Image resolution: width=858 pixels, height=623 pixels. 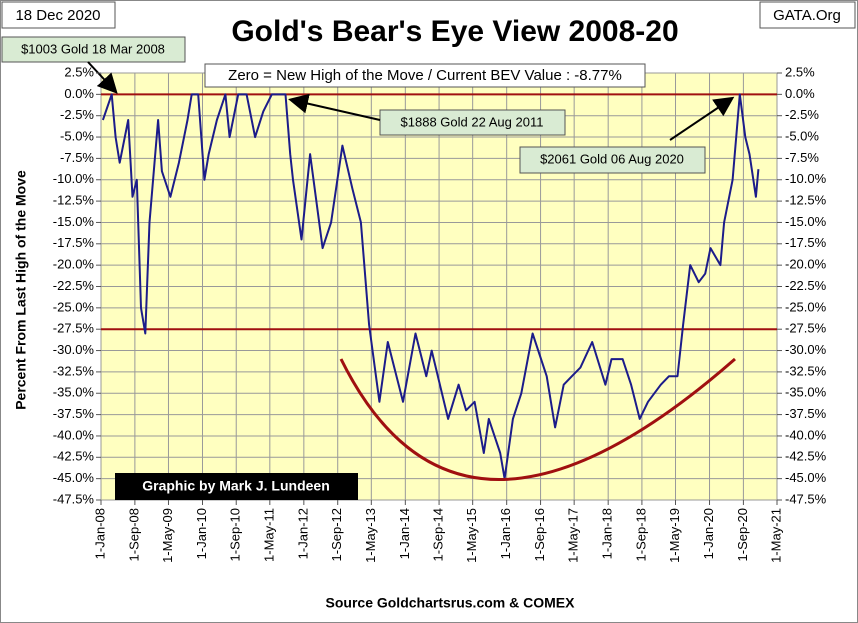 What do you see at coordinates (806, 221) in the screenshot?
I see `y2-tick-label: -15.0%` at bounding box center [806, 221].